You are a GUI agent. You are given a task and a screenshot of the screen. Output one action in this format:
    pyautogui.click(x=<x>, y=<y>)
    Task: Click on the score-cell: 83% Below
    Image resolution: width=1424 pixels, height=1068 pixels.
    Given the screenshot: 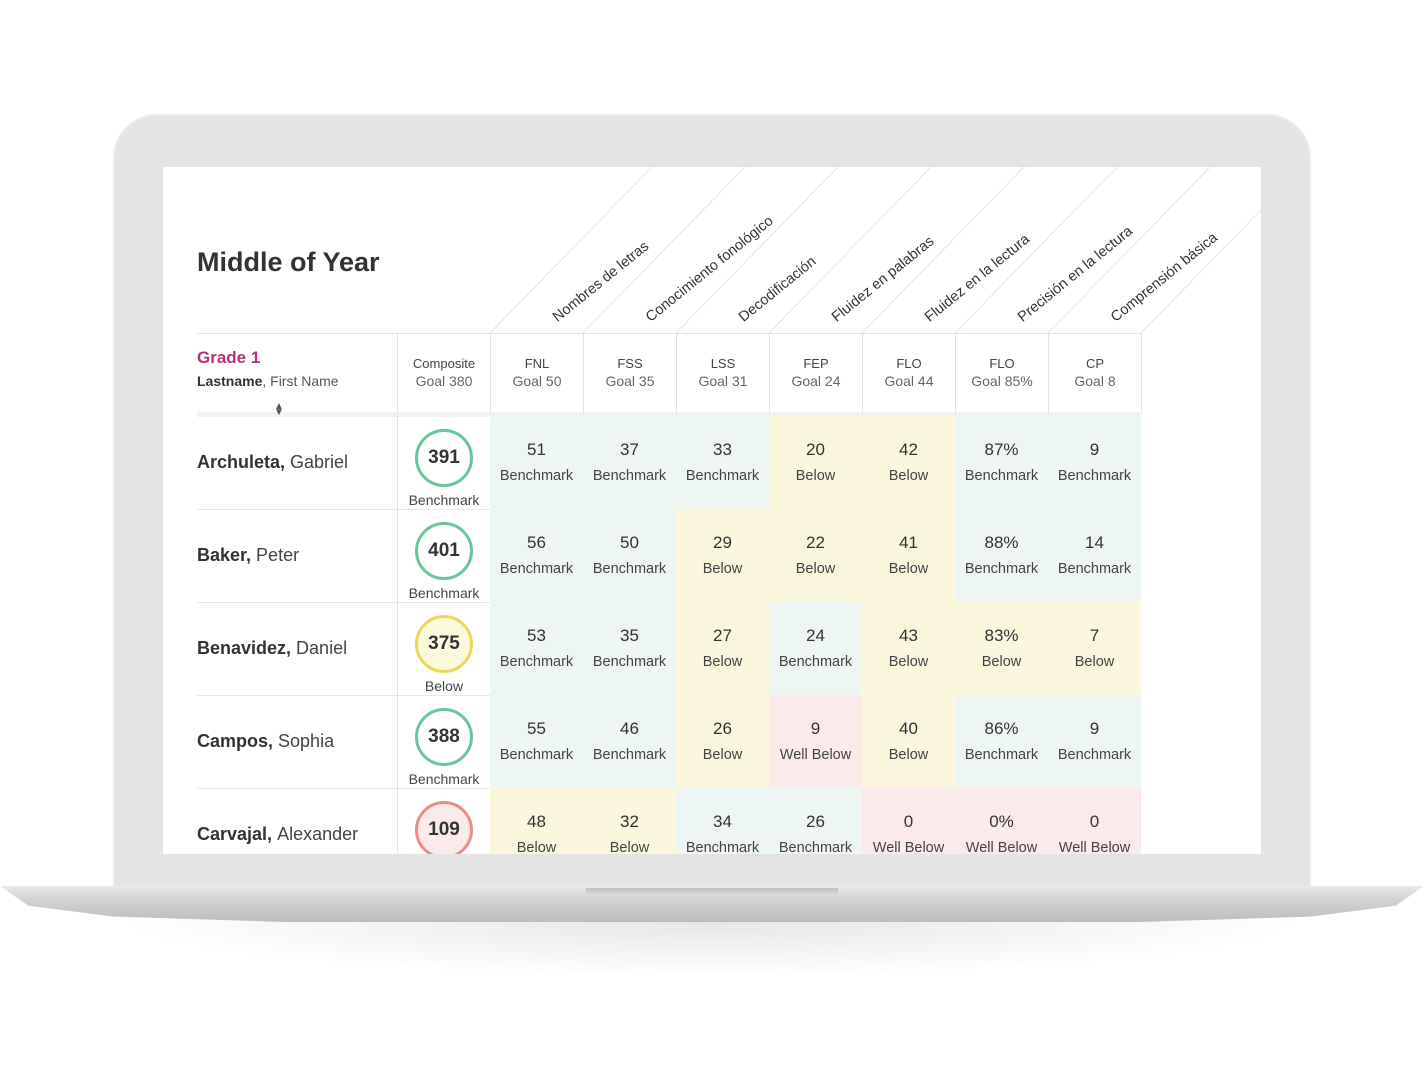 What is the action you would take?
    pyautogui.click(x=1001, y=648)
    